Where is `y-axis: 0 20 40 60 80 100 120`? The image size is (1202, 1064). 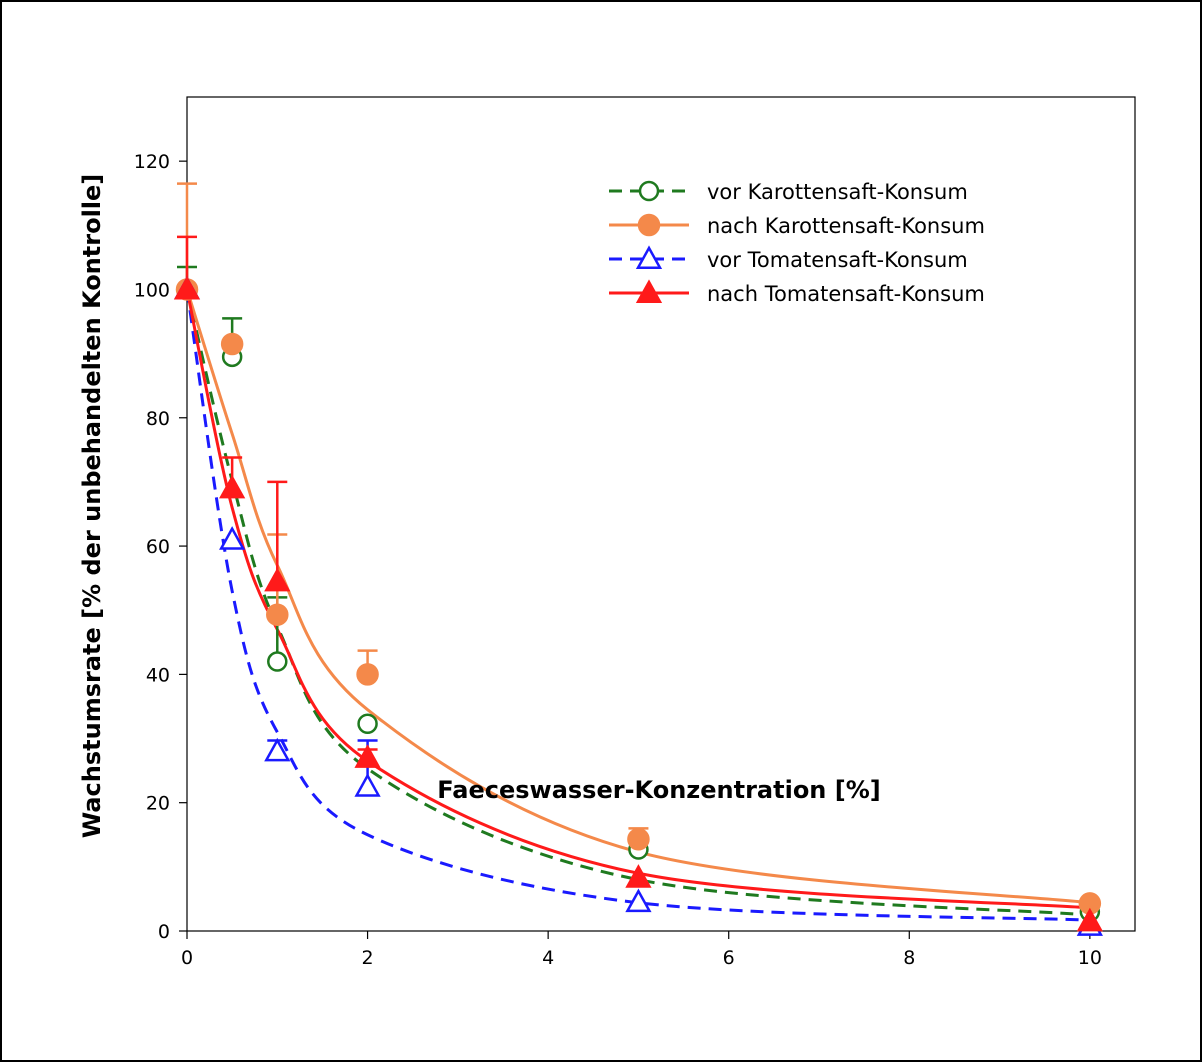 y-axis: 0 20 40 60 80 100 120 is located at coordinates (160, 547).